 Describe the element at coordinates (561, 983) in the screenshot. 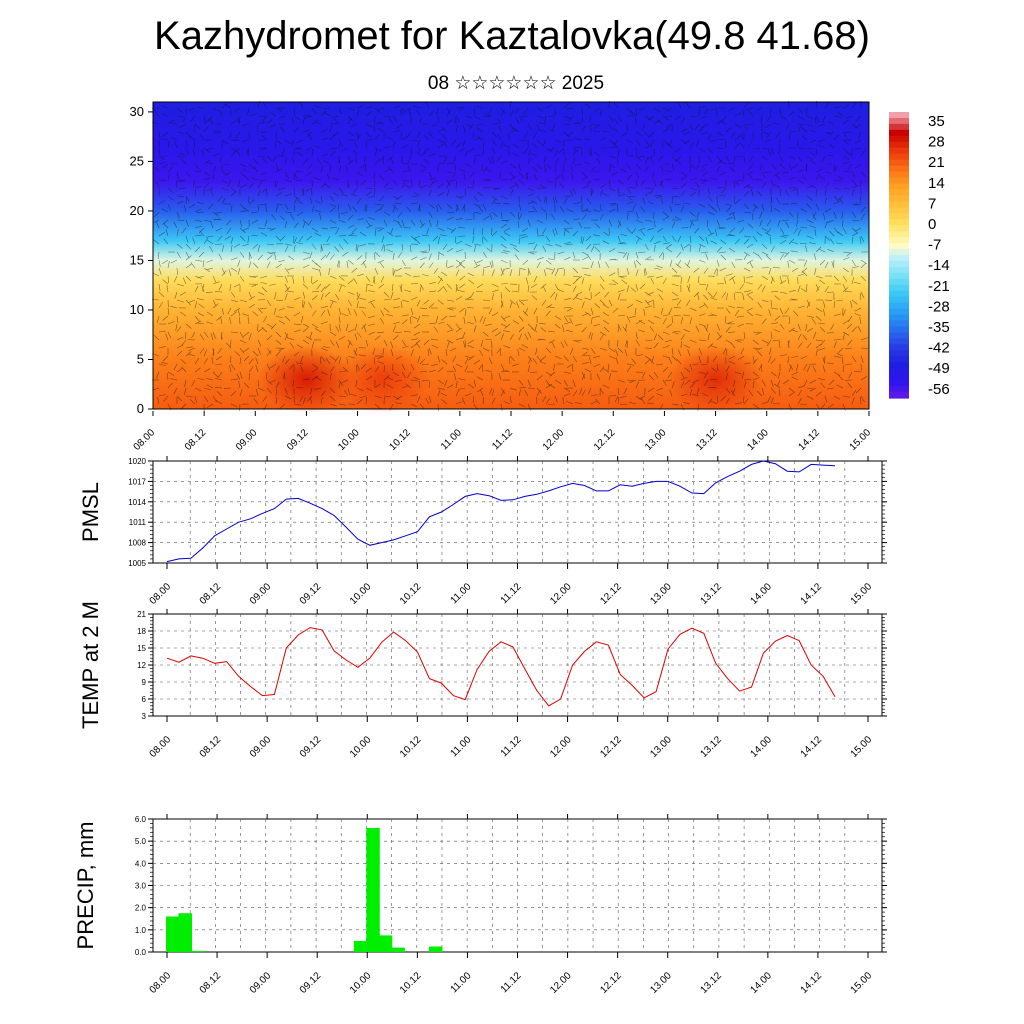

I see `x-tick-label: 12.00` at that location.